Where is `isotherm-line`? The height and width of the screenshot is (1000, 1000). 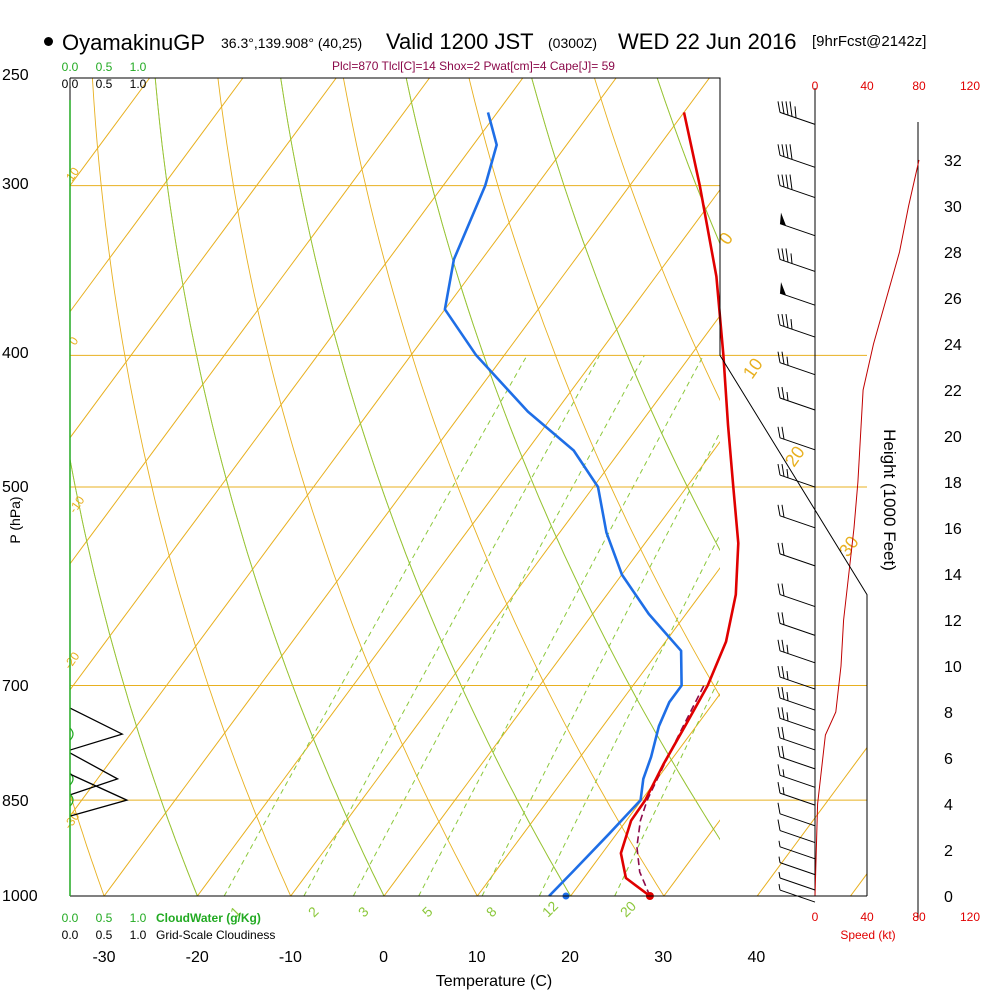
isotherm-line is located at coordinates (925, 487).